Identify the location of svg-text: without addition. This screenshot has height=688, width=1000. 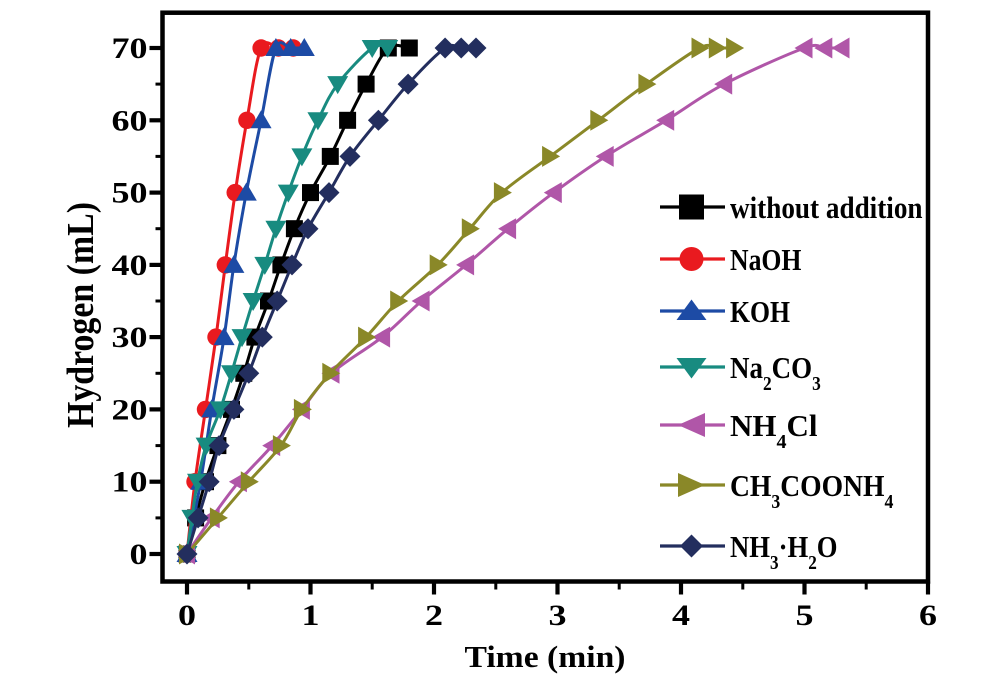
(826, 208).